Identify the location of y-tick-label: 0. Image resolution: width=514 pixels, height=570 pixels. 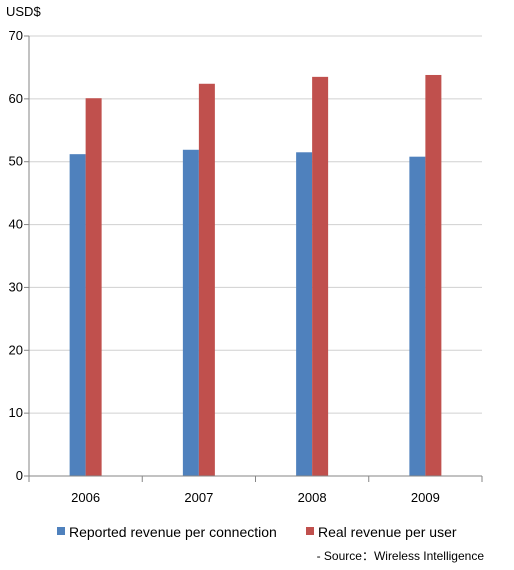
(19, 475).